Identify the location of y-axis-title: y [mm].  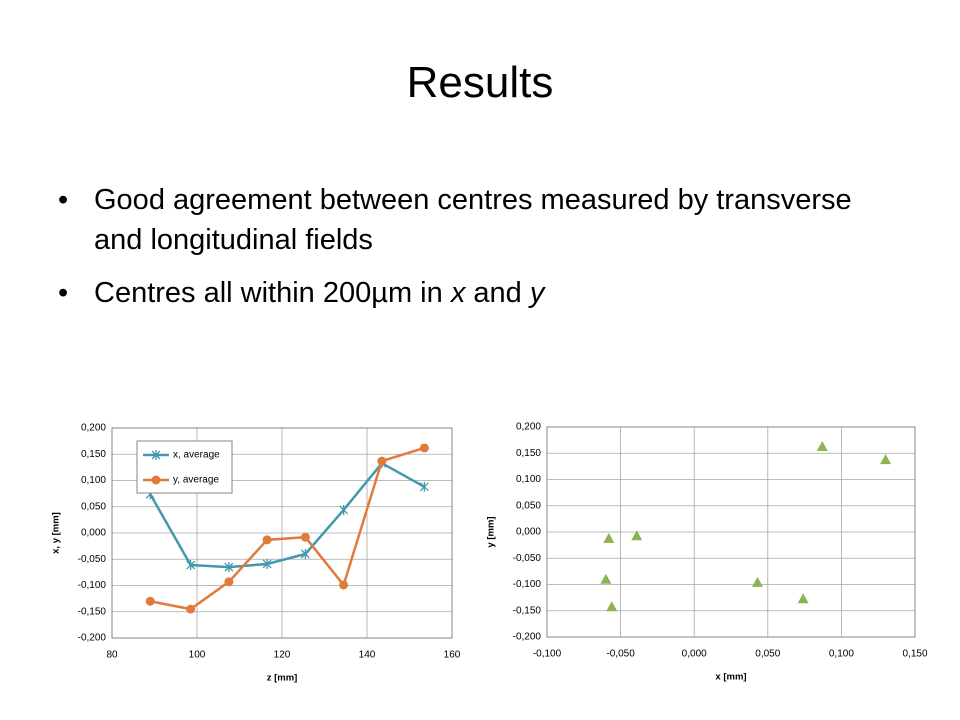
(491, 531).